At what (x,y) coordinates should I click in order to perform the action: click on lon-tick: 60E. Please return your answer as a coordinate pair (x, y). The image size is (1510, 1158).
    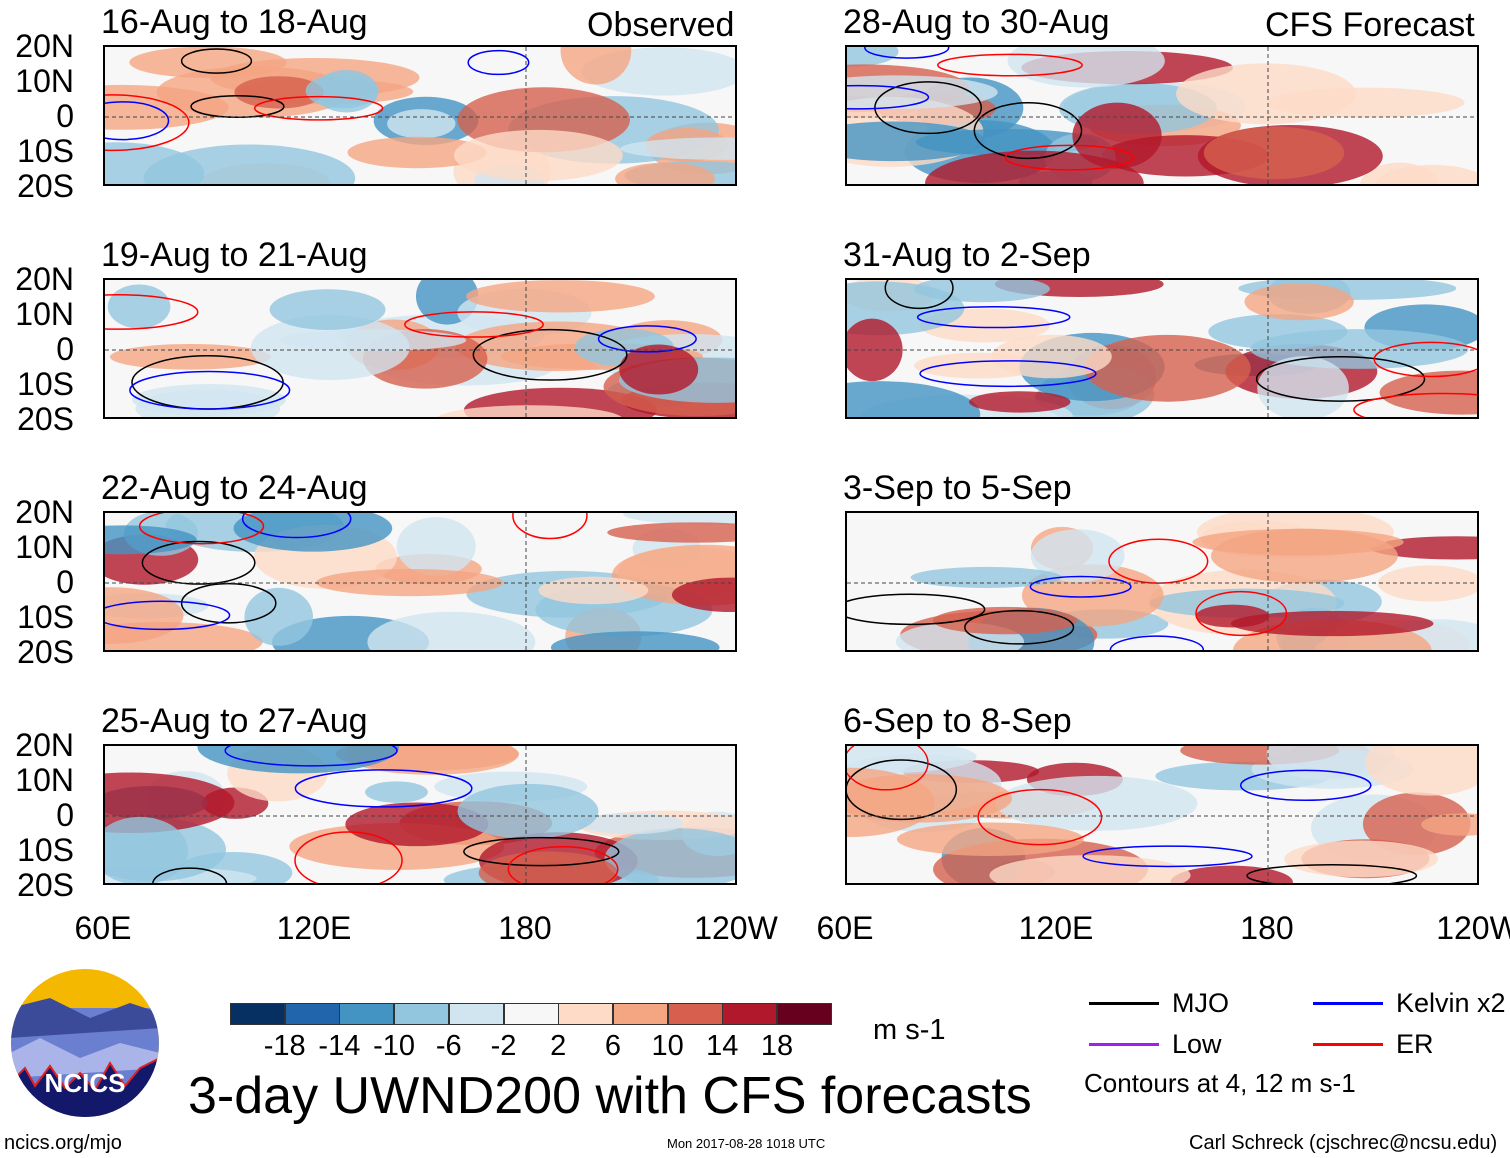
    Looking at the image, I should click on (845, 928).